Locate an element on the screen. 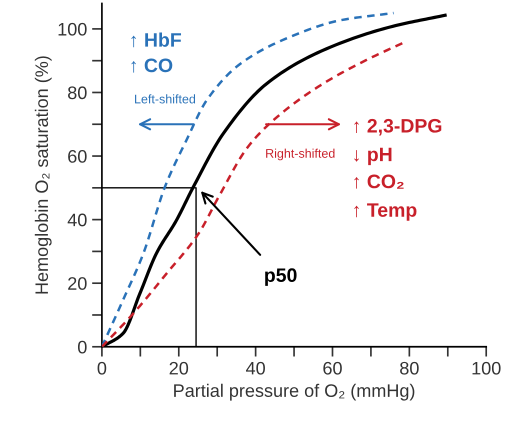  annotation: Right-shifted is located at coordinates (300, 154).